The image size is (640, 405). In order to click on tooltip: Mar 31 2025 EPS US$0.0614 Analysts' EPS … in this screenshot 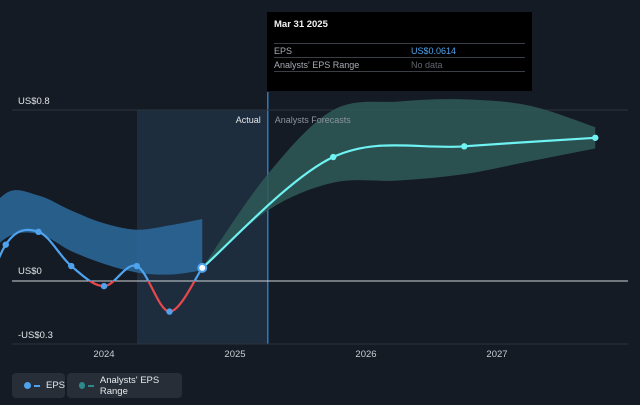, I will do `click(399, 51)`.